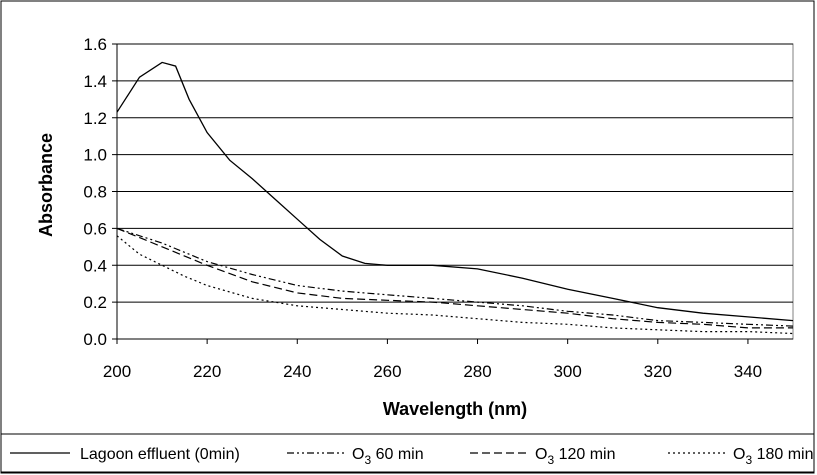 The width and height of the screenshot is (817, 475). Describe the element at coordinates (432, 371) in the screenshot. I see `x-tick-labels: 200 220 240 260 280 300 320 340` at that location.